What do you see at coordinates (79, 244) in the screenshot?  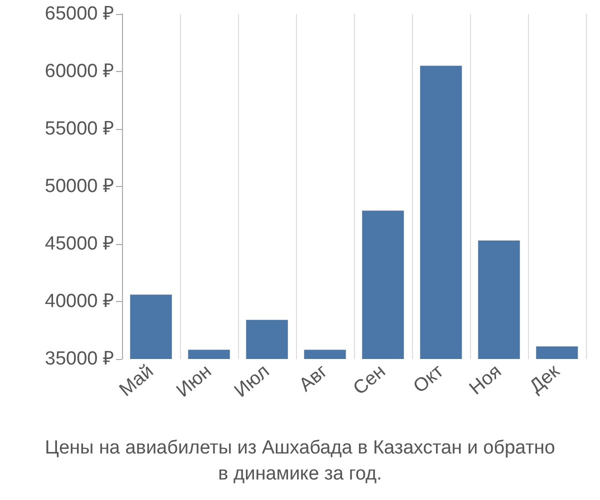 I see `y-tick-label: 45000 ₽` at bounding box center [79, 244].